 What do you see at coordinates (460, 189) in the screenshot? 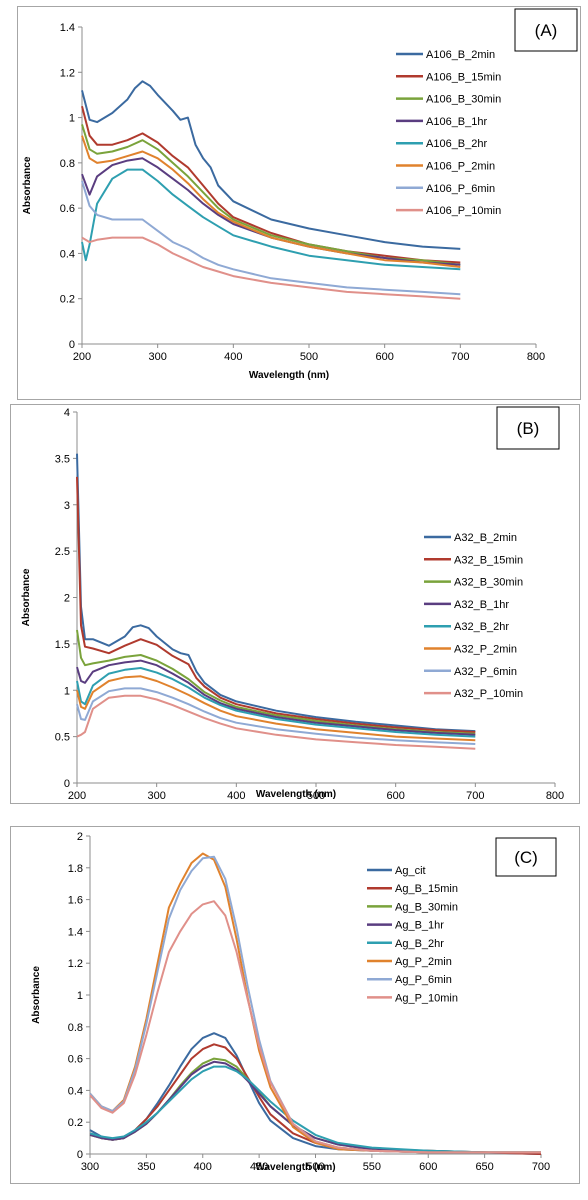
I see `a-legend-label-7: A106_P_6min` at bounding box center [460, 189].